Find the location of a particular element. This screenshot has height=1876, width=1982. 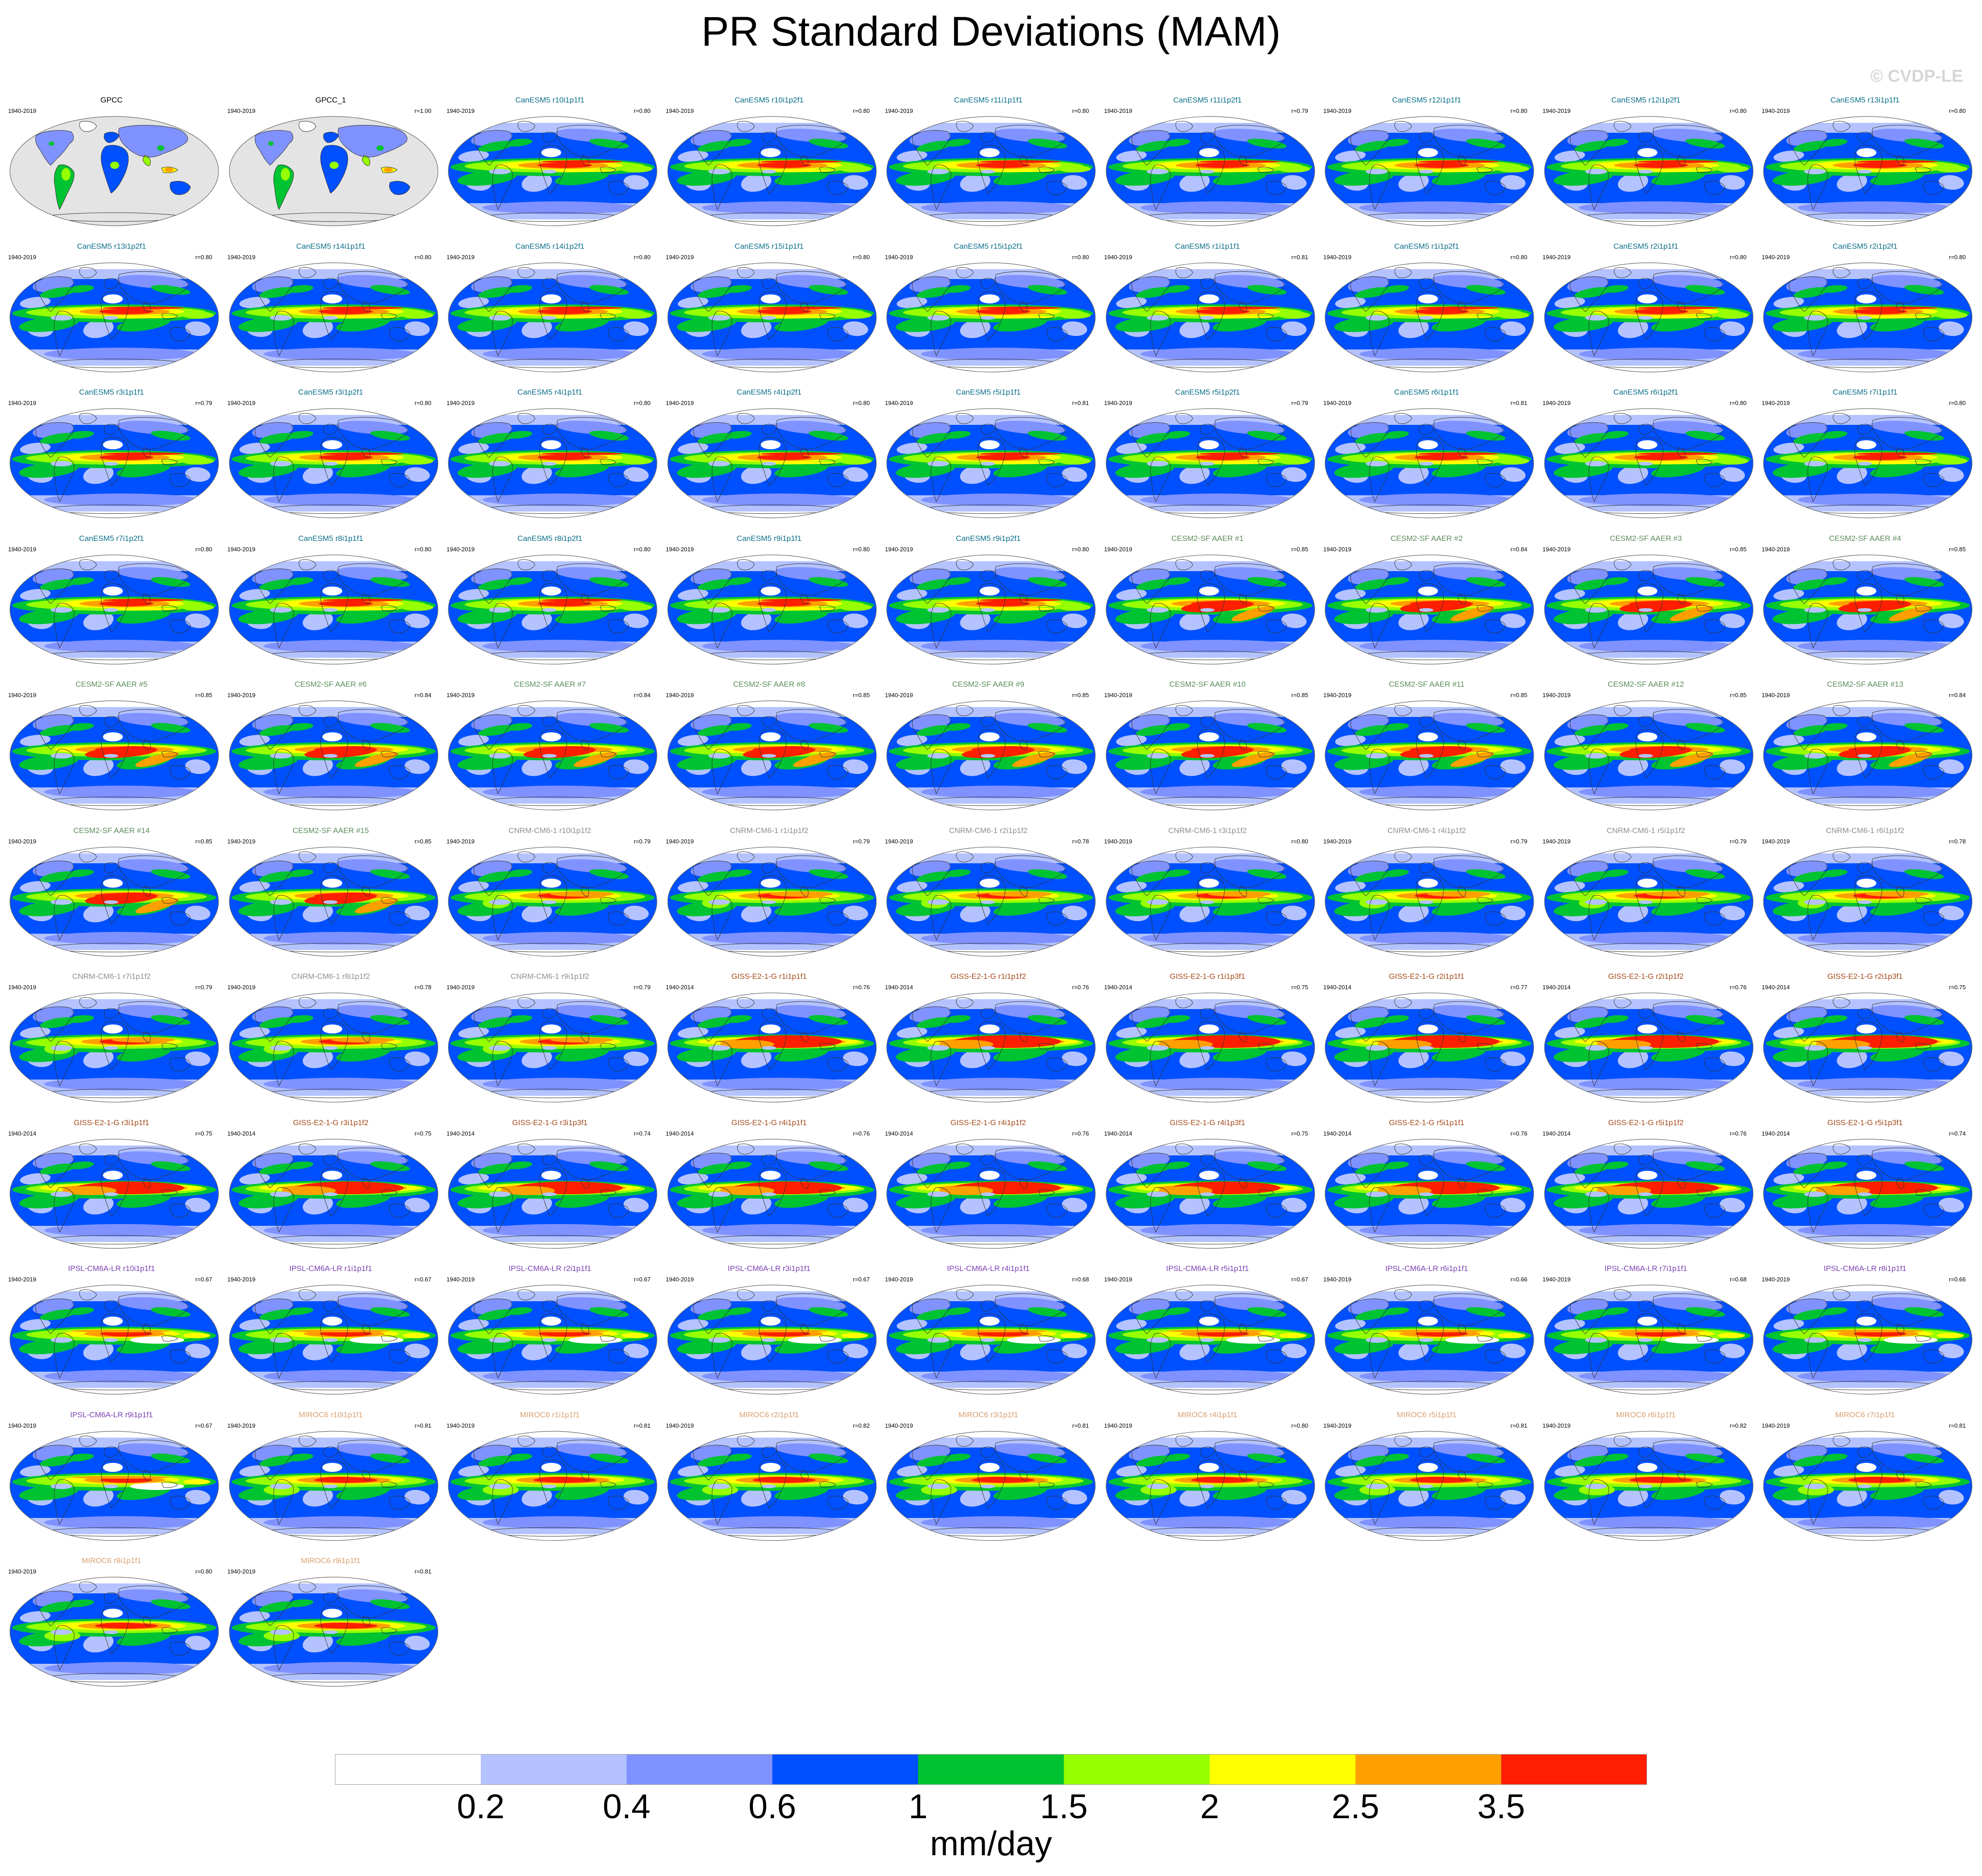

panel-title: CESM2-SF AAER #13 is located at coordinates (1865, 684).